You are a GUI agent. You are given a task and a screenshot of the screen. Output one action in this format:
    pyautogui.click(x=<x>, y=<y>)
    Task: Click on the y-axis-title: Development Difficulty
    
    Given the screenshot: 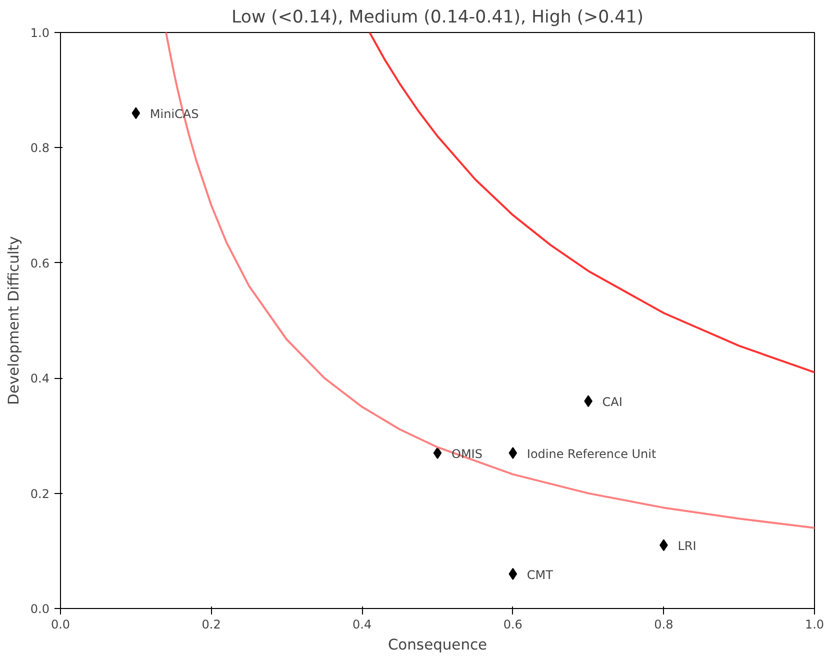 What is the action you would take?
    pyautogui.click(x=13, y=320)
    